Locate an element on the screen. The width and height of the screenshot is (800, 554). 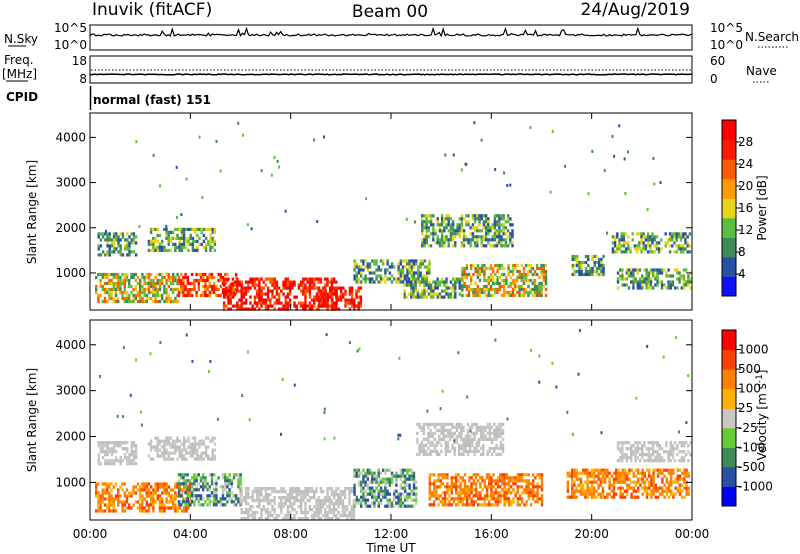
time-axis-title: Time UT is located at coordinates (390, 547).